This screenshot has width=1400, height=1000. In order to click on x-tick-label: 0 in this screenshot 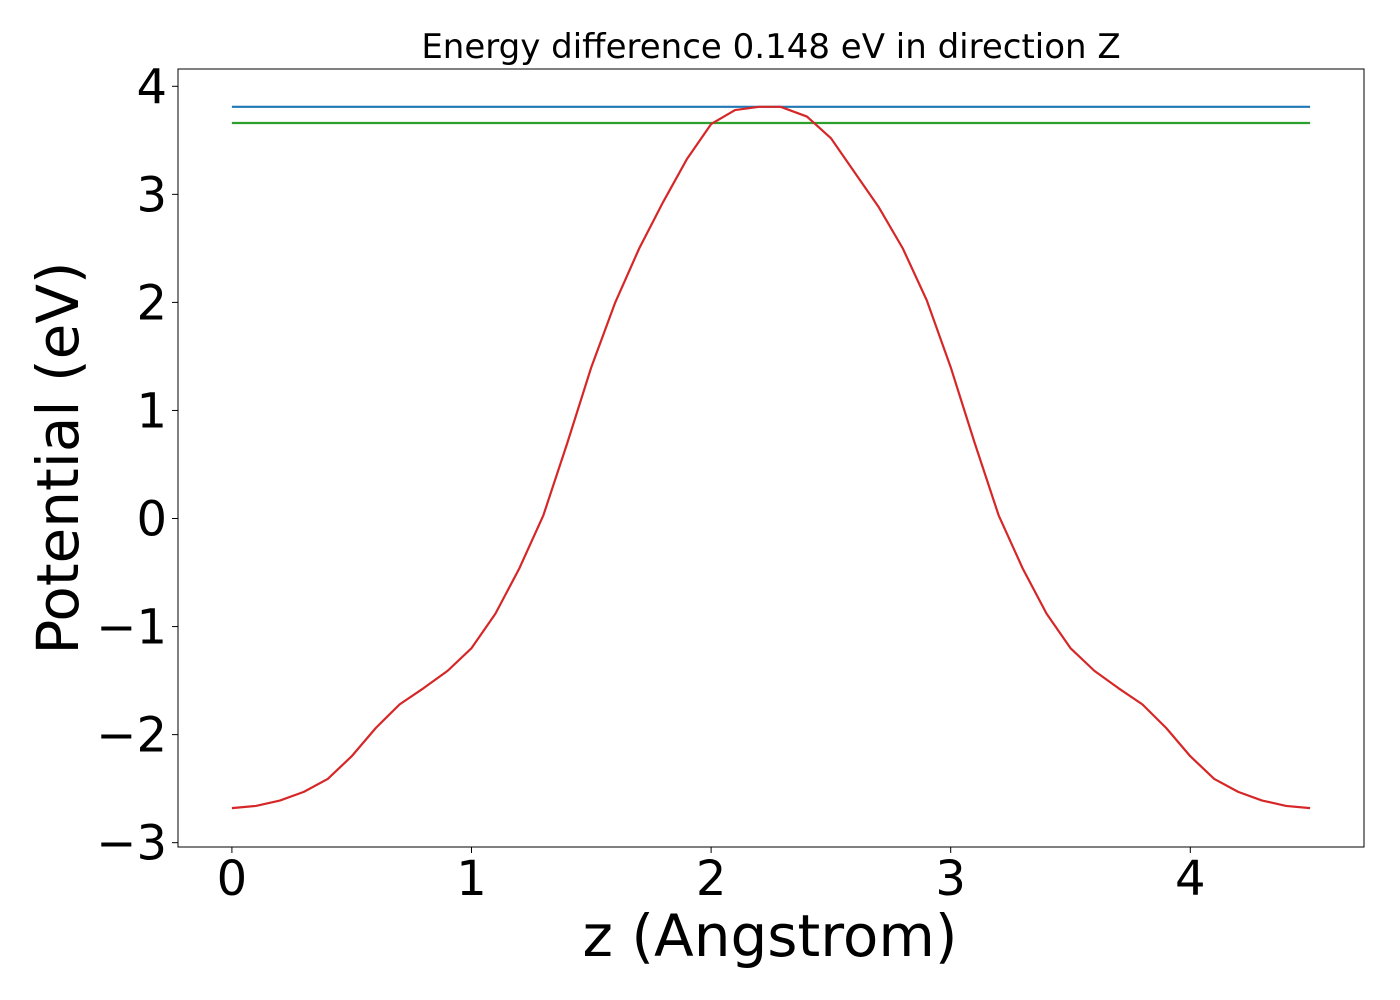, I will do `click(232, 879)`.